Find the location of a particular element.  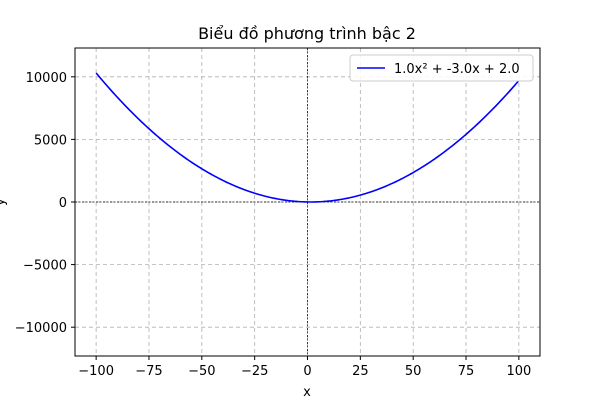

x-tick-label: −50 is located at coordinates (201, 371).